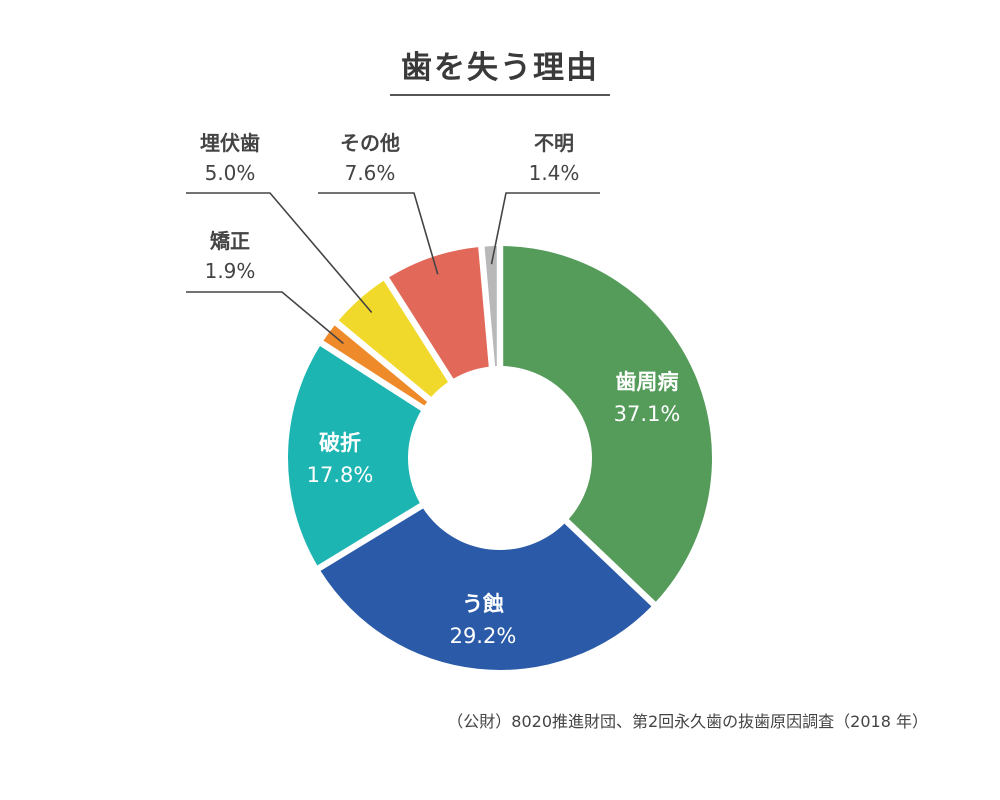  Describe the element at coordinates (647, 414) in the screenshot. I see `slice-value-0: 37.1%` at that location.